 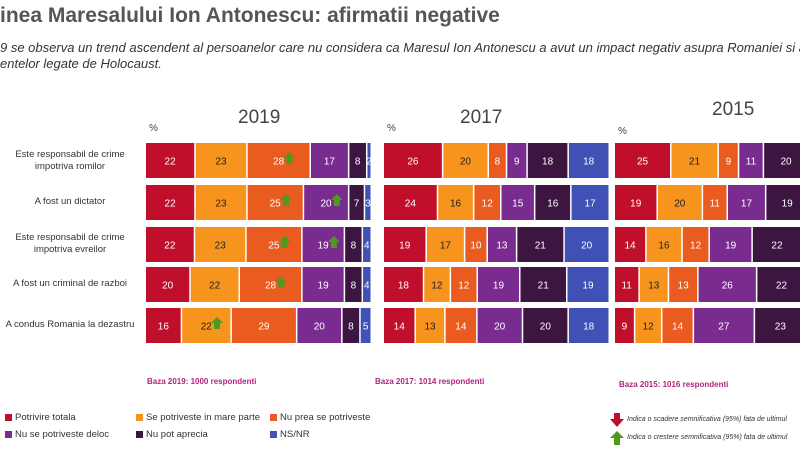 I want to click on bar-segment-2017-r1-s1, so click(x=455, y=202).